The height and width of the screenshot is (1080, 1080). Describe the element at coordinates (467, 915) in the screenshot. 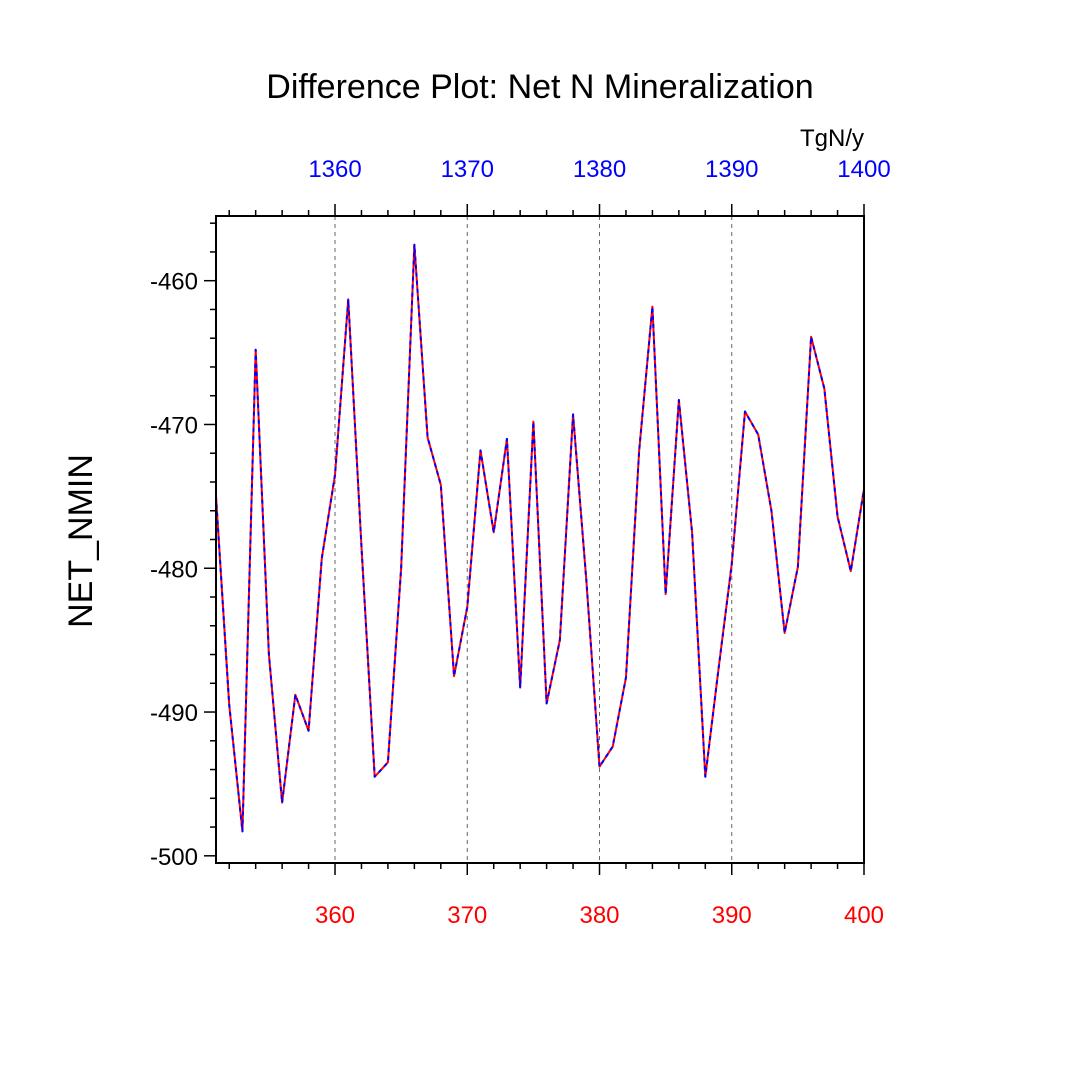

I see `x-bottom-tick-label: 370` at that location.